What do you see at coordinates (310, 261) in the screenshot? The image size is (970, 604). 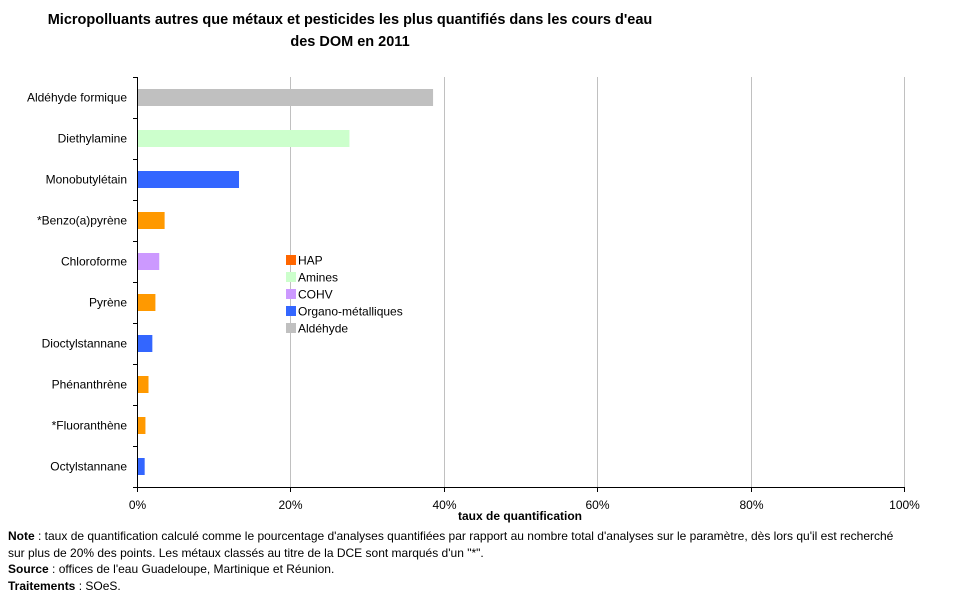 I see `legend-label: HAP` at bounding box center [310, 261].